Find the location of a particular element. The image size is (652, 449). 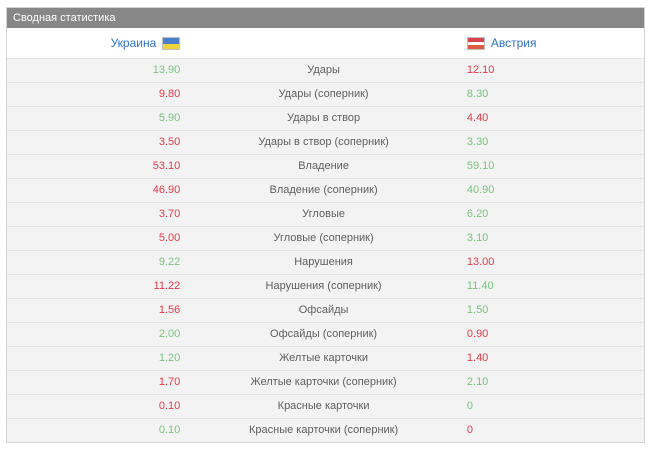

stat-row: 2.00 Офсайды (соперник) 0.90 is located at coordinates (325, 334).